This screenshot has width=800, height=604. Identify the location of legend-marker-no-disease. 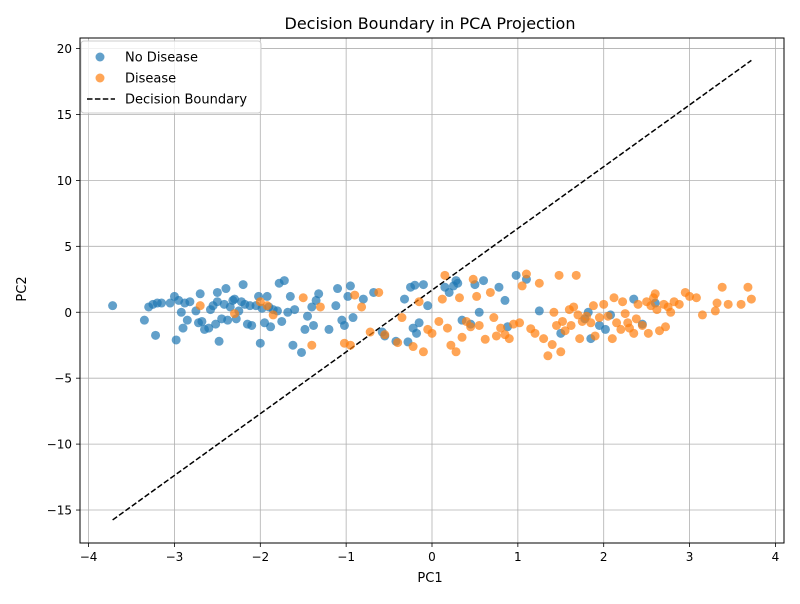
(100, 57).